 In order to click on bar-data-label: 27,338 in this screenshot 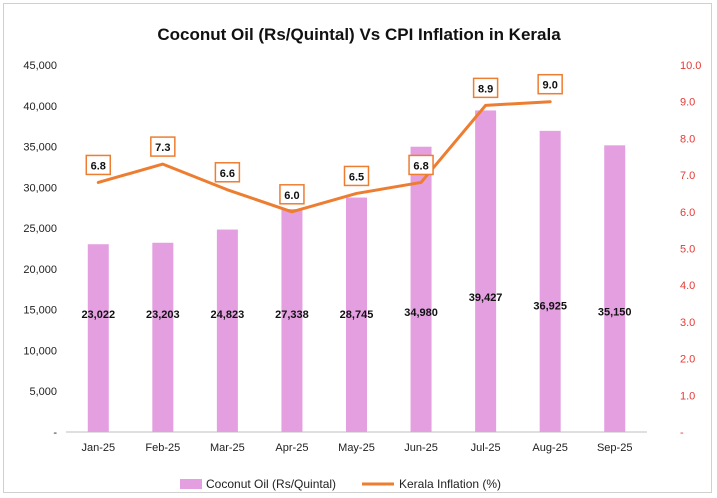, I will do `click(292, 315)`.